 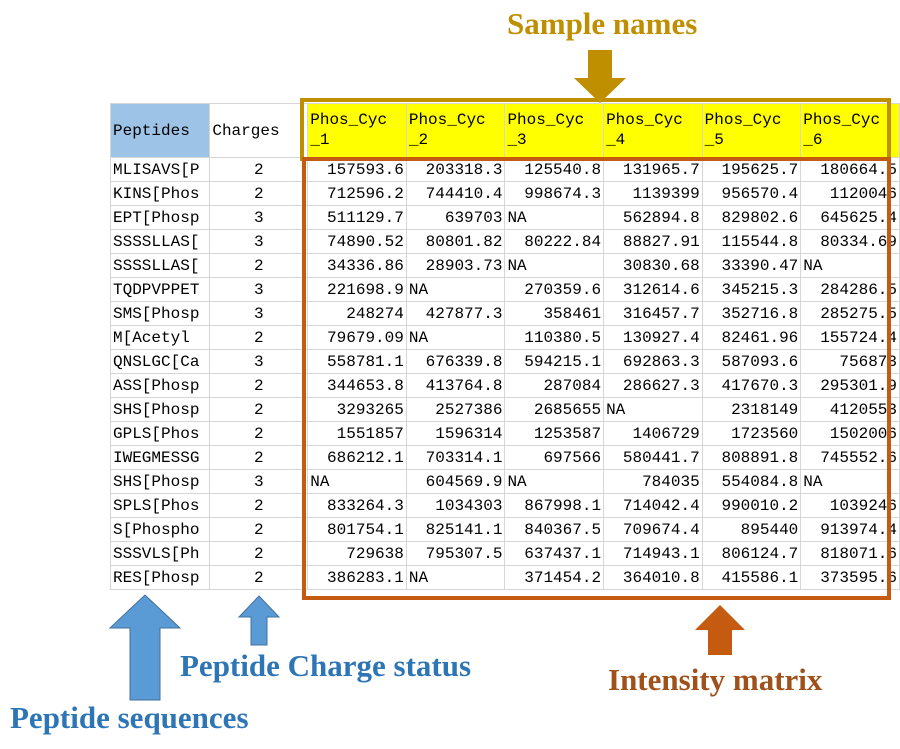 I want to click on cell: 221698.9, so click(x=357, y=289).